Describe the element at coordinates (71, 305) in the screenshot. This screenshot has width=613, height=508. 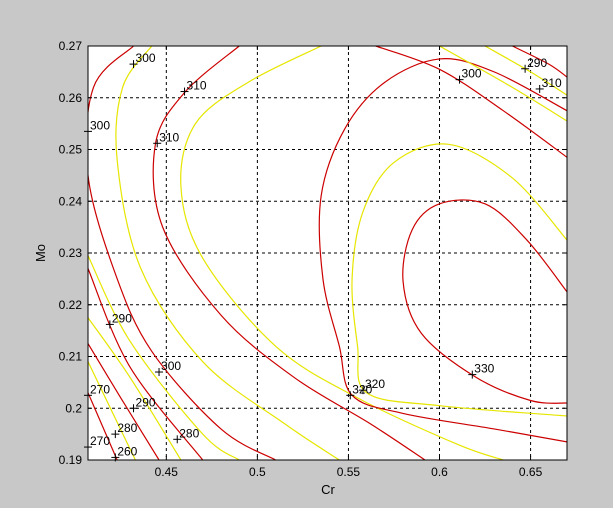
I see `y-tick-label: 0.22` at that location.